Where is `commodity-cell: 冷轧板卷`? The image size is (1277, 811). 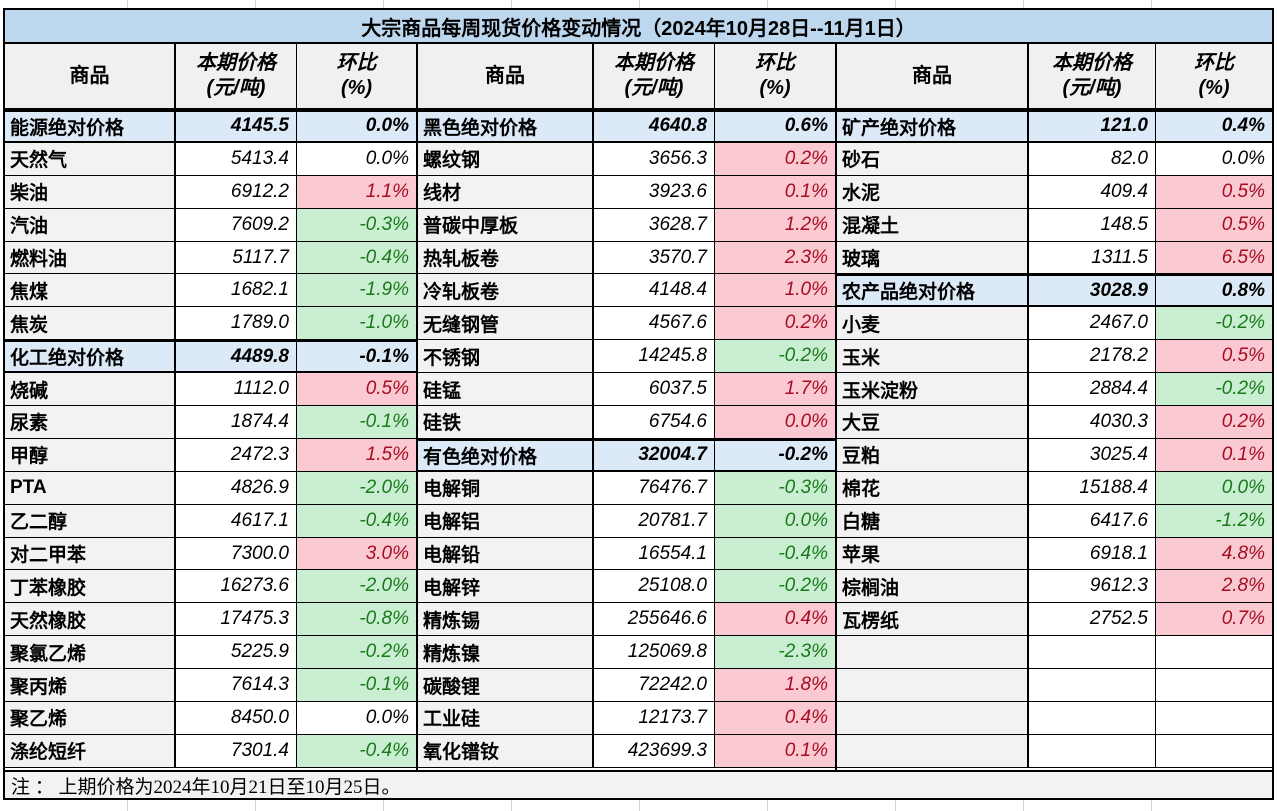
commodity-cell: 冷轧板卷 is located at coordinates (506, 291).